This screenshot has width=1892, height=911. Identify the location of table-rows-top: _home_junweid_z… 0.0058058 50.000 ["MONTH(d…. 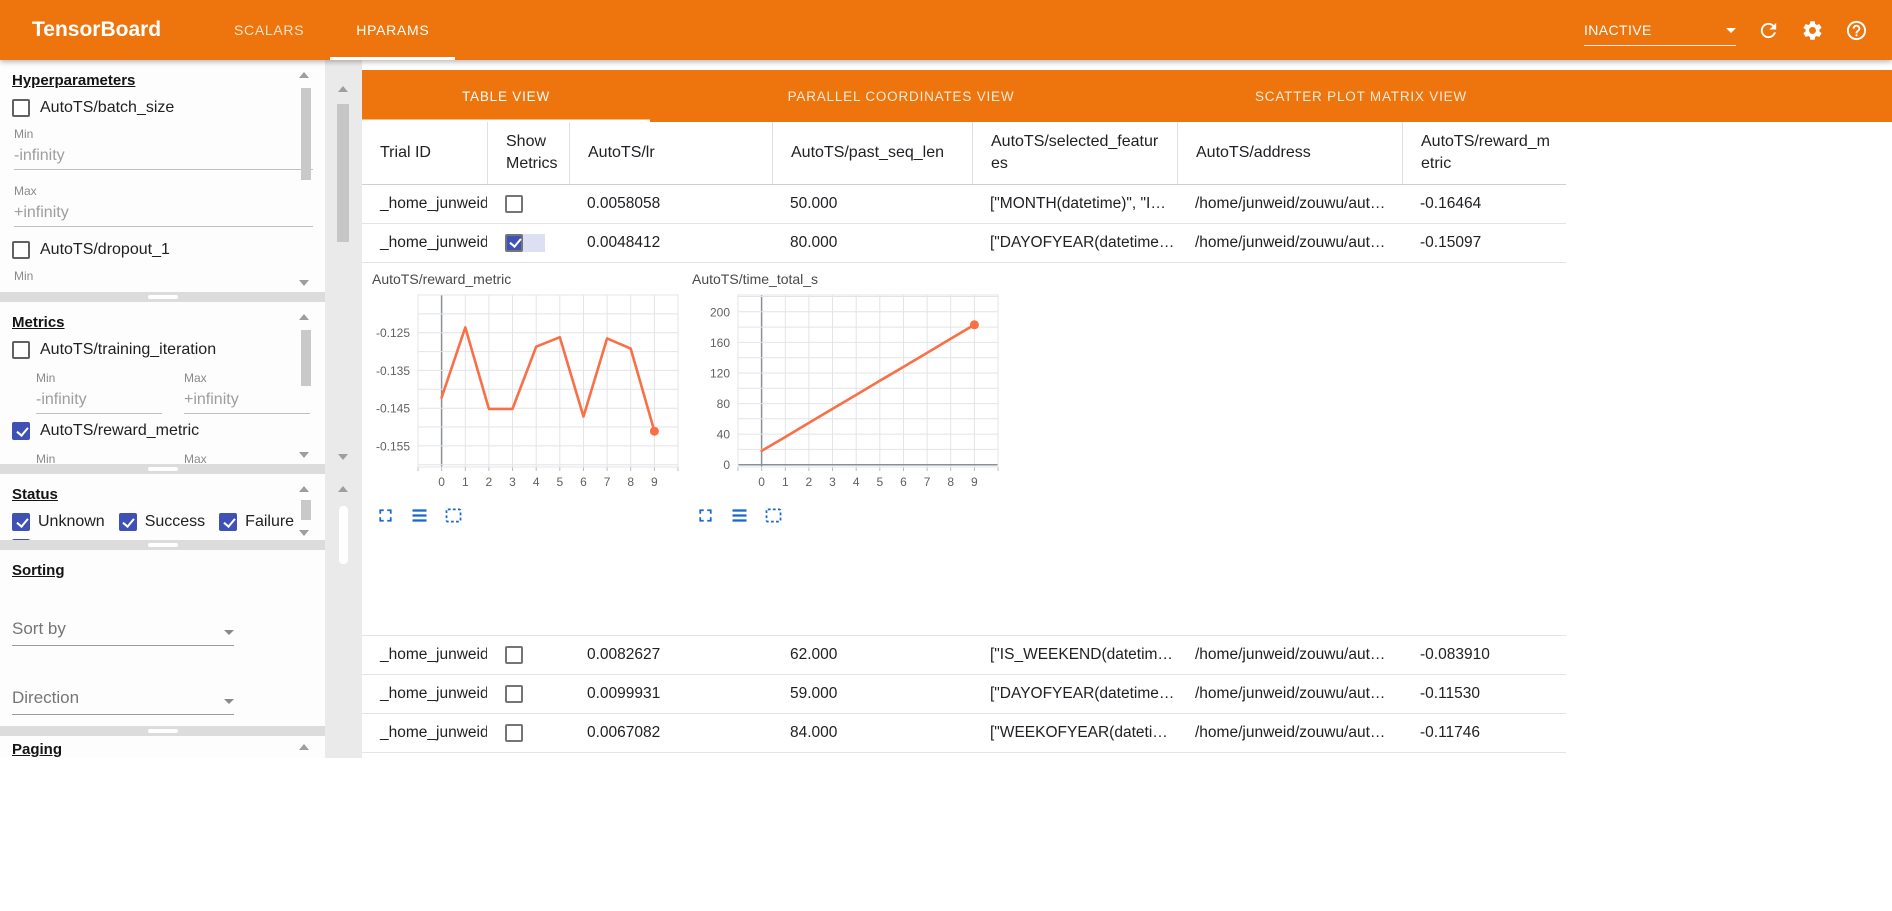
(964, 224).